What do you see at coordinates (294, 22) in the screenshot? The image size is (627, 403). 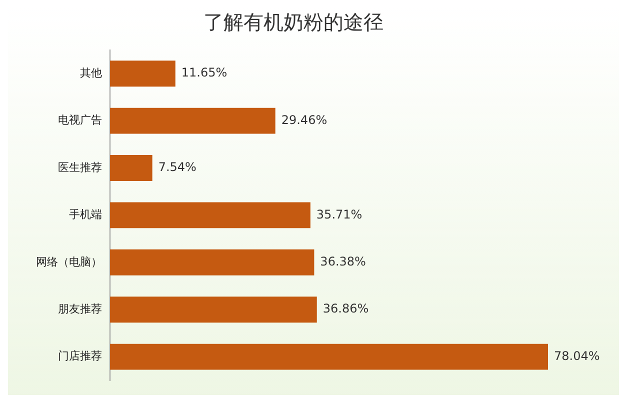 I see `chart-title: 了解有机奶粉的途径` at bounding box center [294, 22].